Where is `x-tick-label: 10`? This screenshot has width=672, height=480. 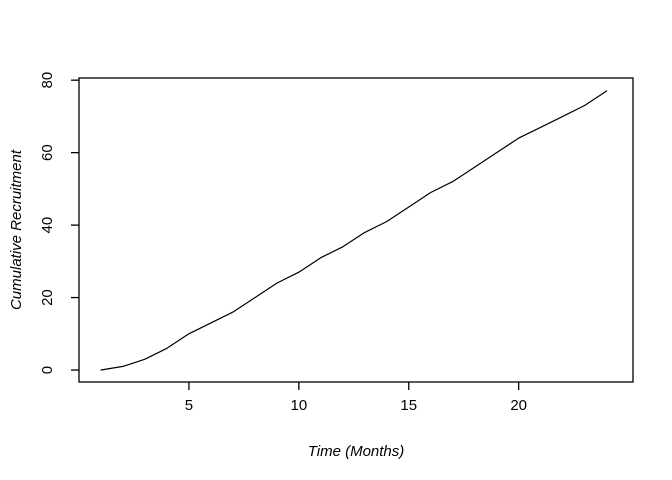
x-tick-label: 10 is located at coordinates (298, 405).